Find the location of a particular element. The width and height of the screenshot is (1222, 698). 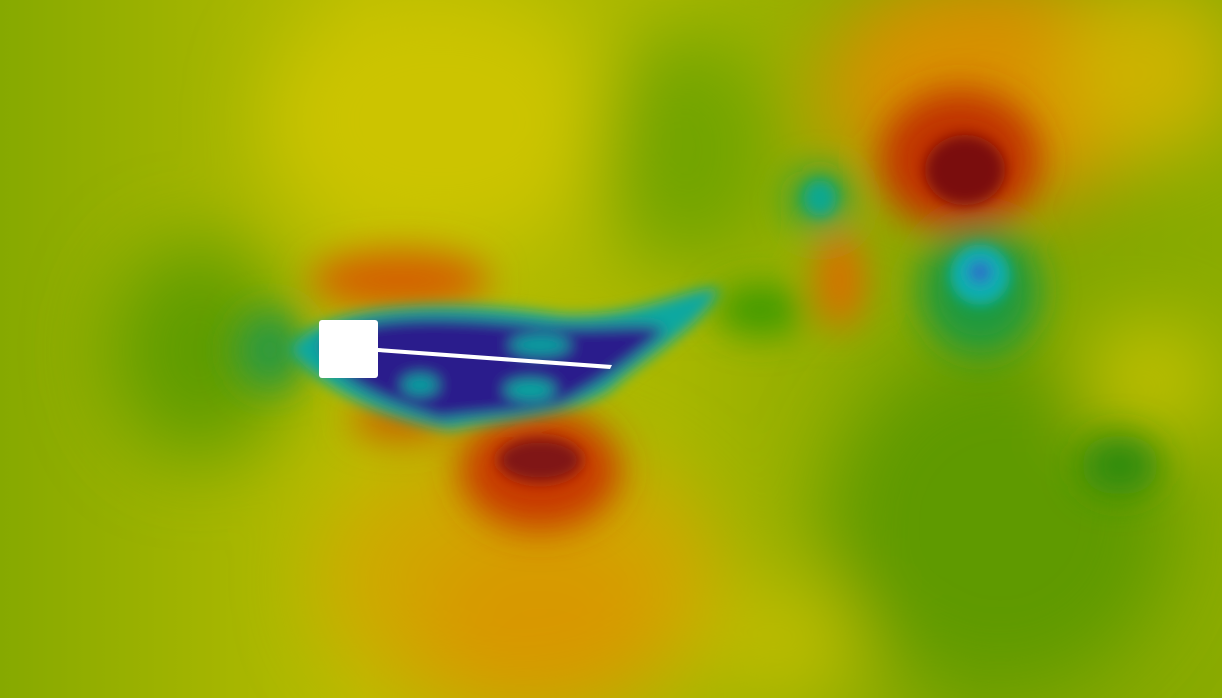

wake-core is located at coordinates (492, 368).